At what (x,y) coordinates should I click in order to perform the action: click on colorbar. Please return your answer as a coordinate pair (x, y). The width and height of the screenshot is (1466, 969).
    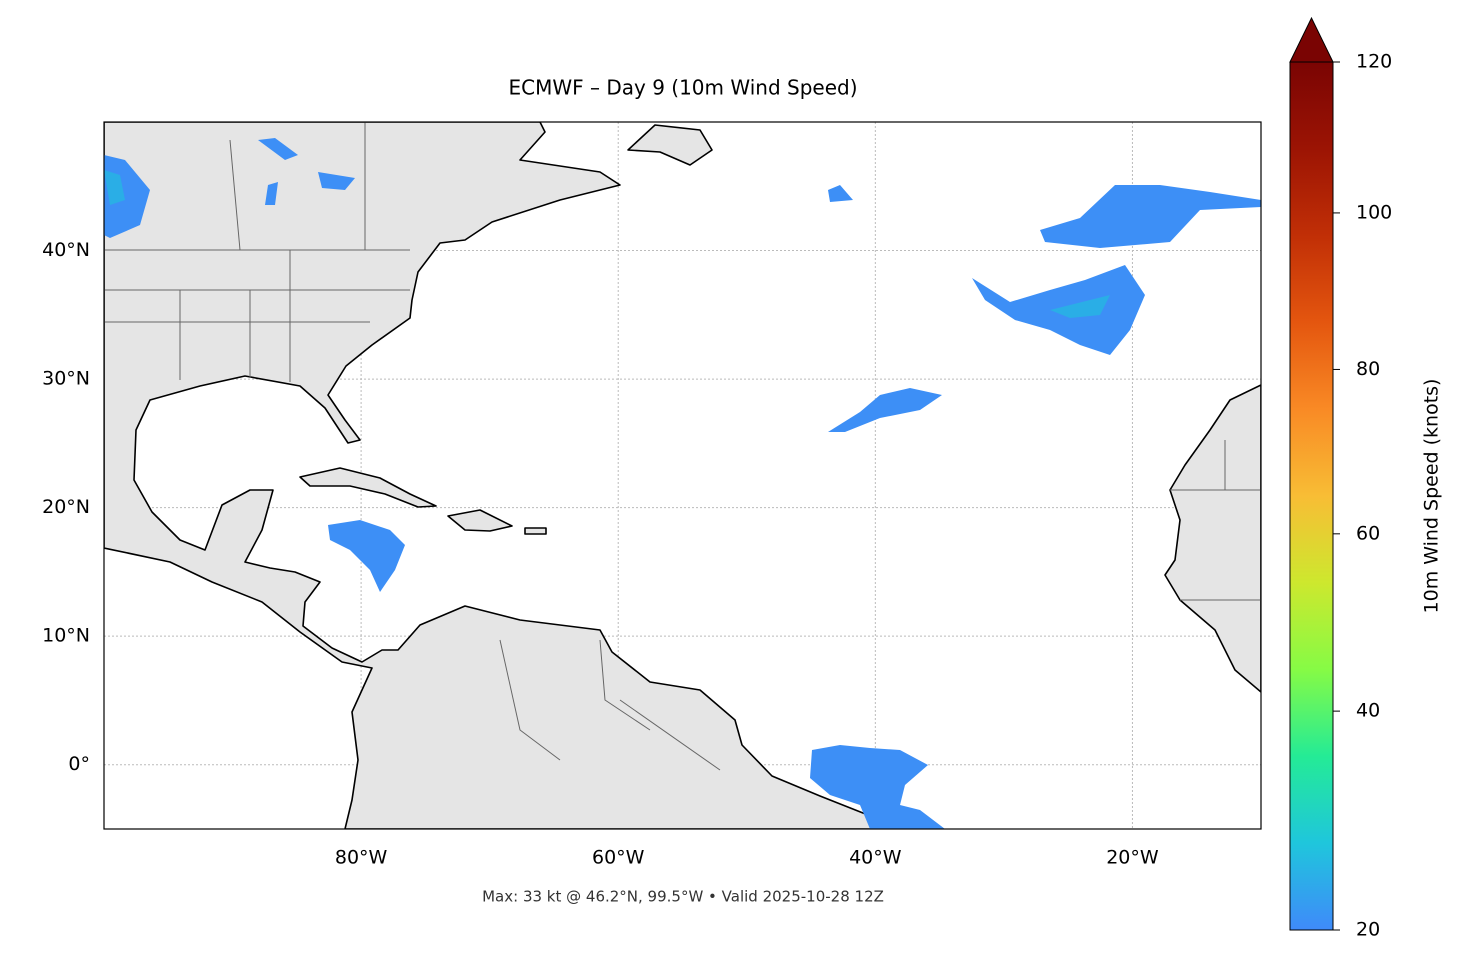
    Looking at the image, I should click on (1311, 496).